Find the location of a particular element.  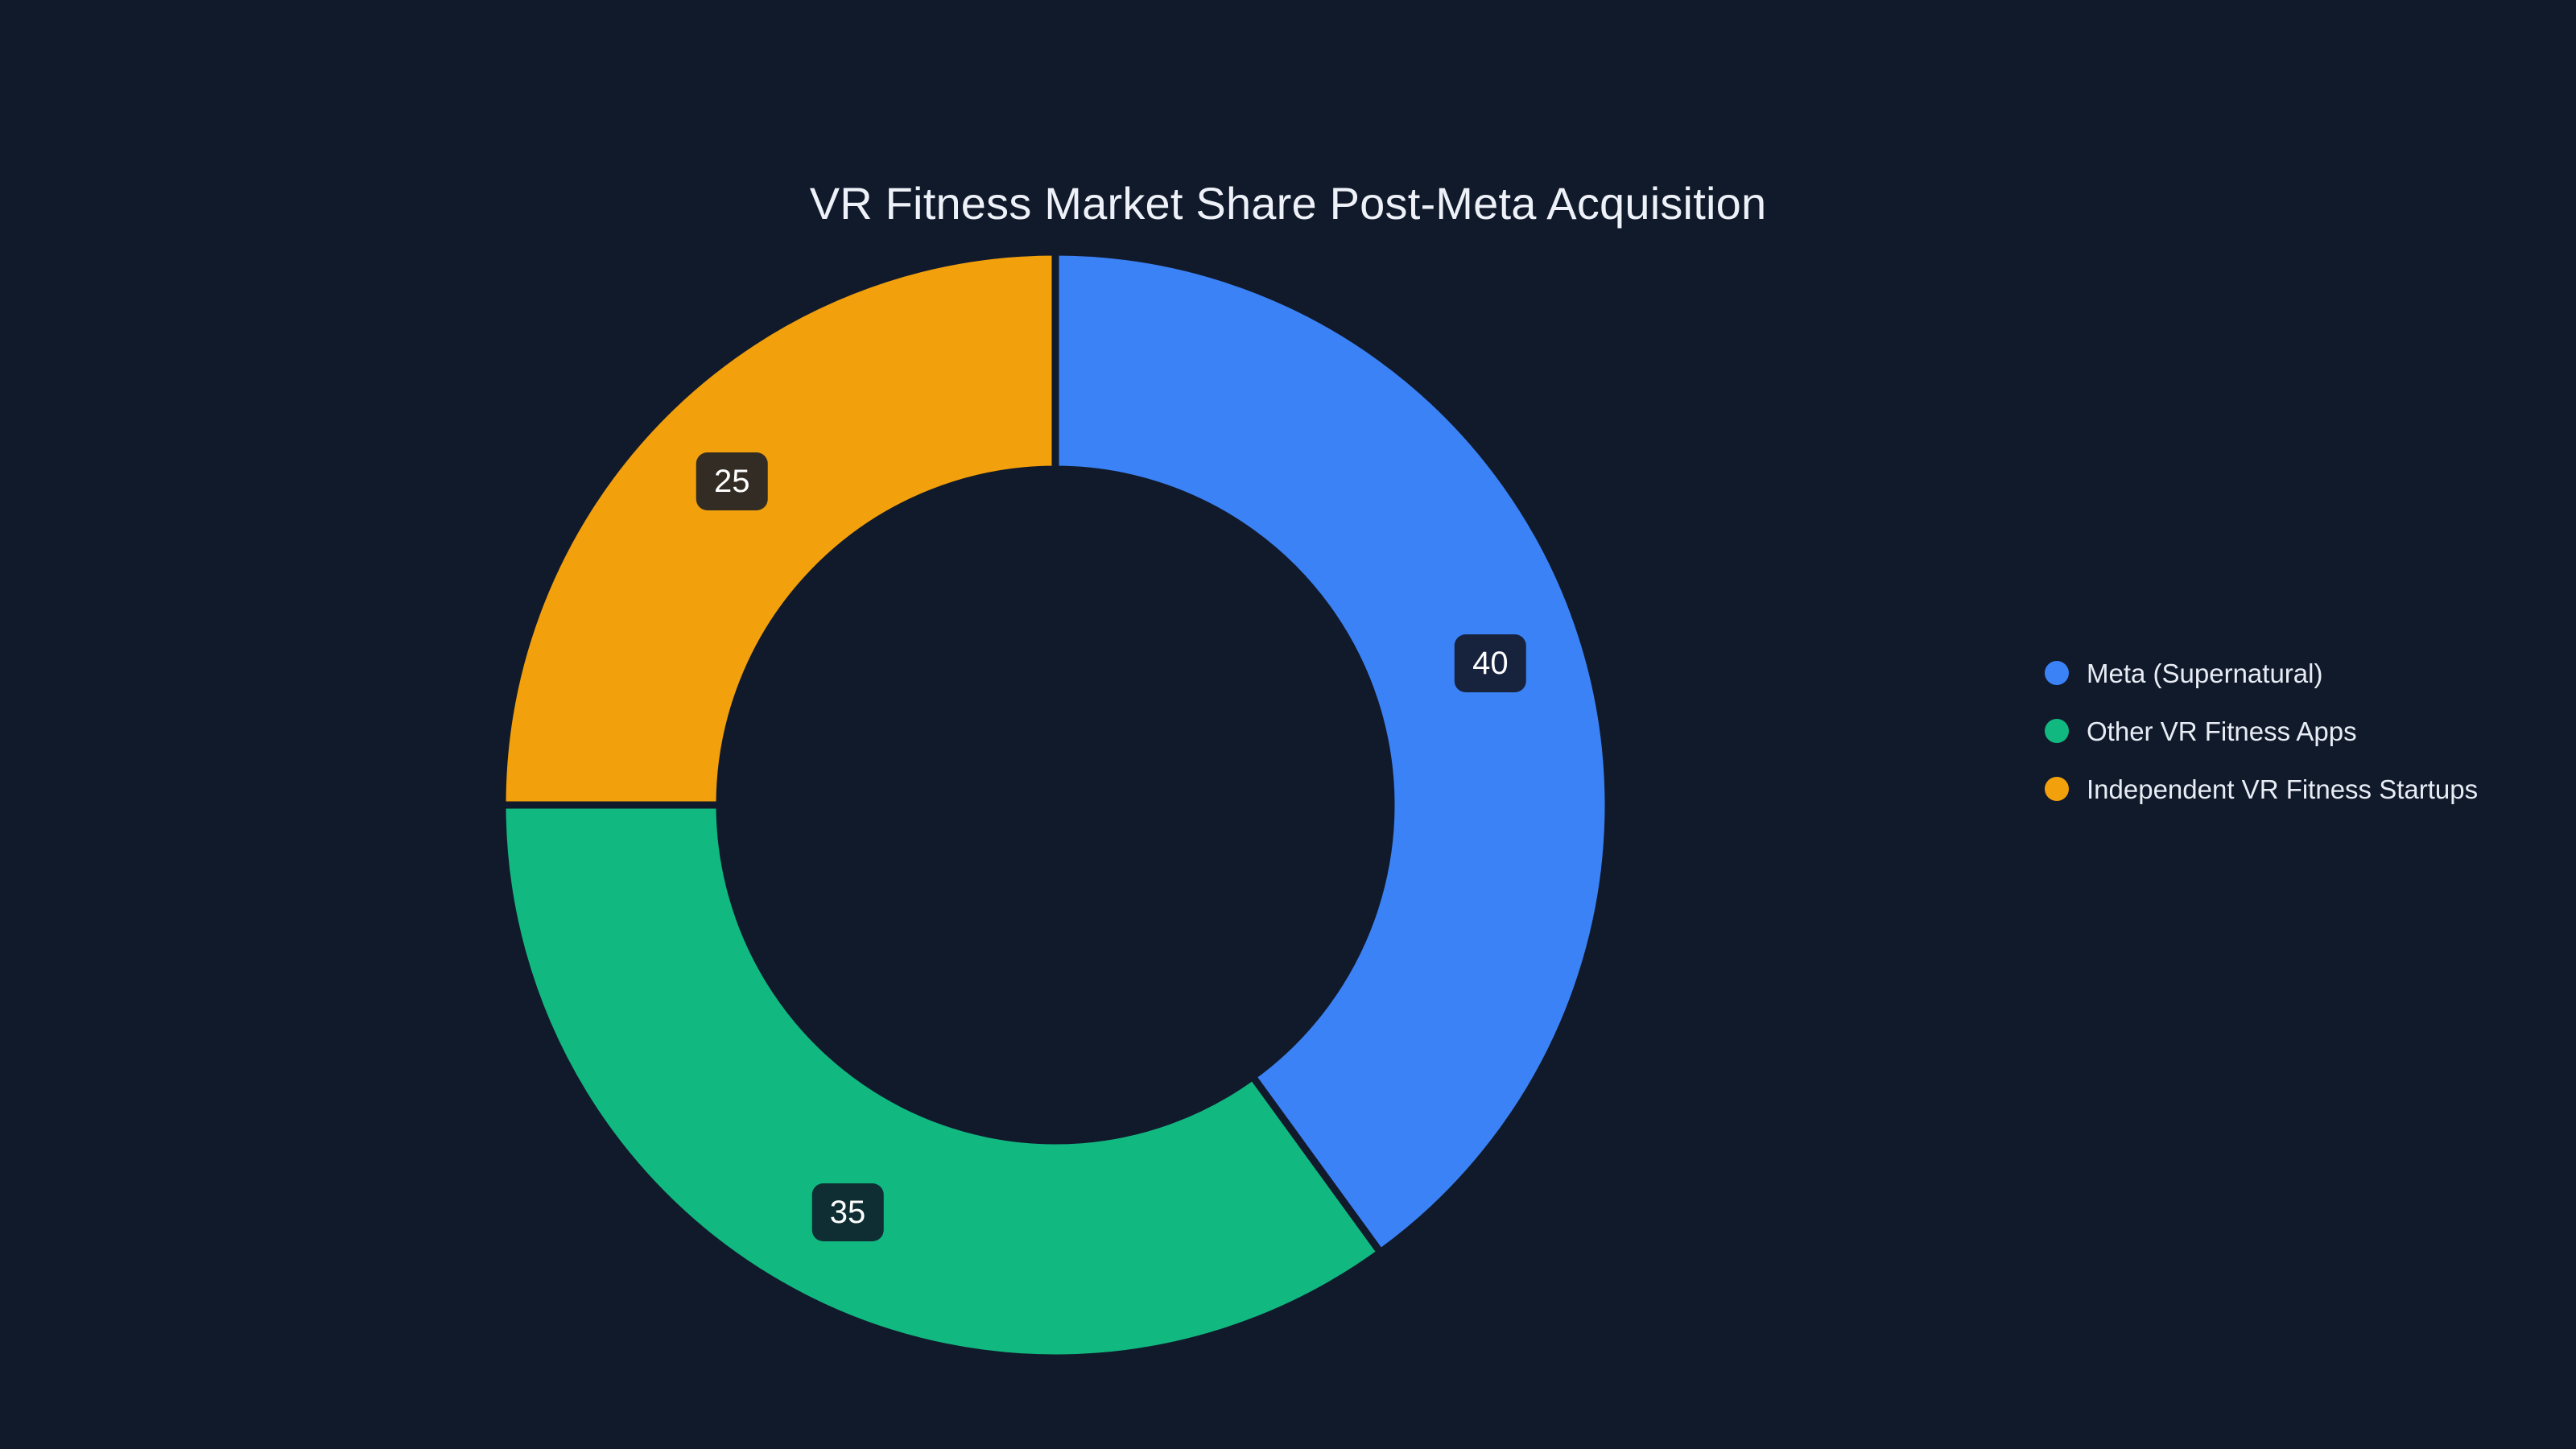

legend-item: Independent VR Fitness Startups is located at coordinates (2294, 789).